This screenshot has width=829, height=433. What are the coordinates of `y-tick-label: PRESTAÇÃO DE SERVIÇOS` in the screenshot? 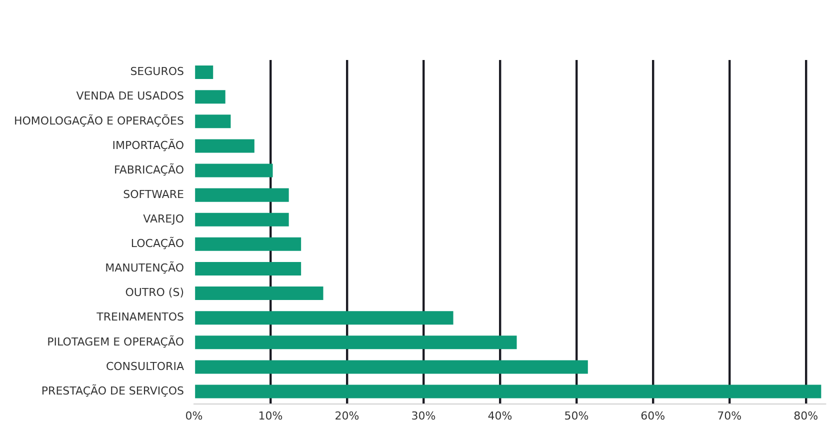 It's located at (112, 390).